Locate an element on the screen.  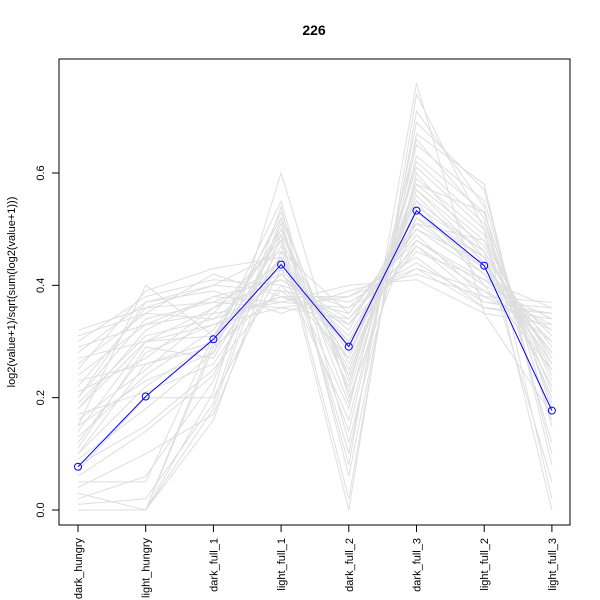
x-tick-label: dark_hungry is located at coordinates (79, 569).